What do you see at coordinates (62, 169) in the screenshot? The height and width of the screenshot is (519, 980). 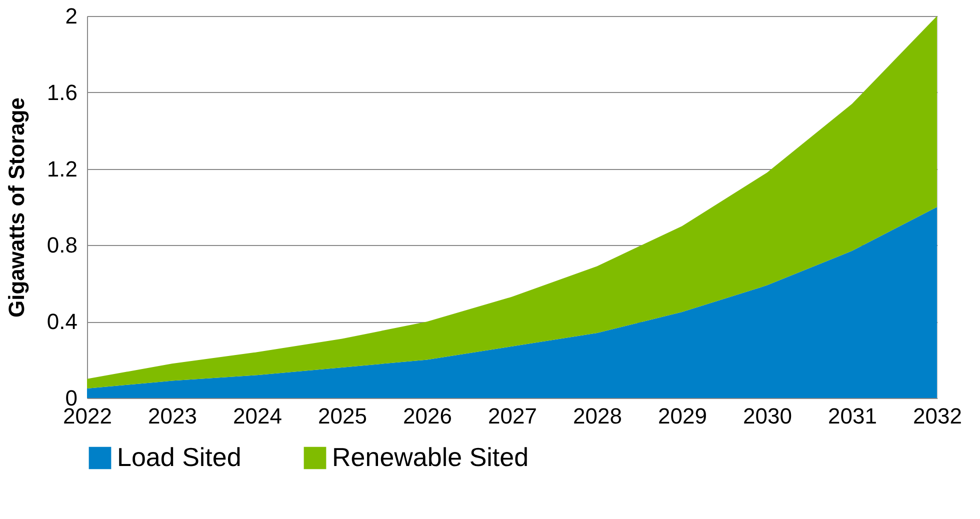 I see `y-tick-label: 1.2` at bounding box center [62, 169].